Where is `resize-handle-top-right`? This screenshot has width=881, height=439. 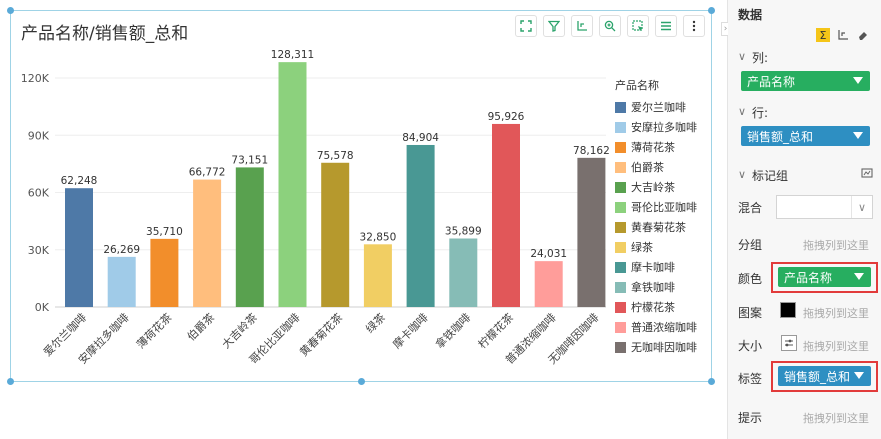
resize-handle-top-right is located at coordinates (711, 10).